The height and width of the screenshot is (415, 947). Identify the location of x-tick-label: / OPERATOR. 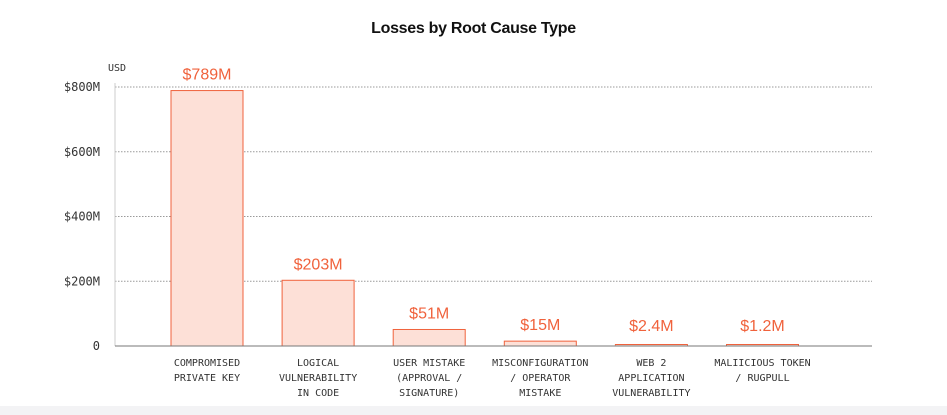
(540, 378).